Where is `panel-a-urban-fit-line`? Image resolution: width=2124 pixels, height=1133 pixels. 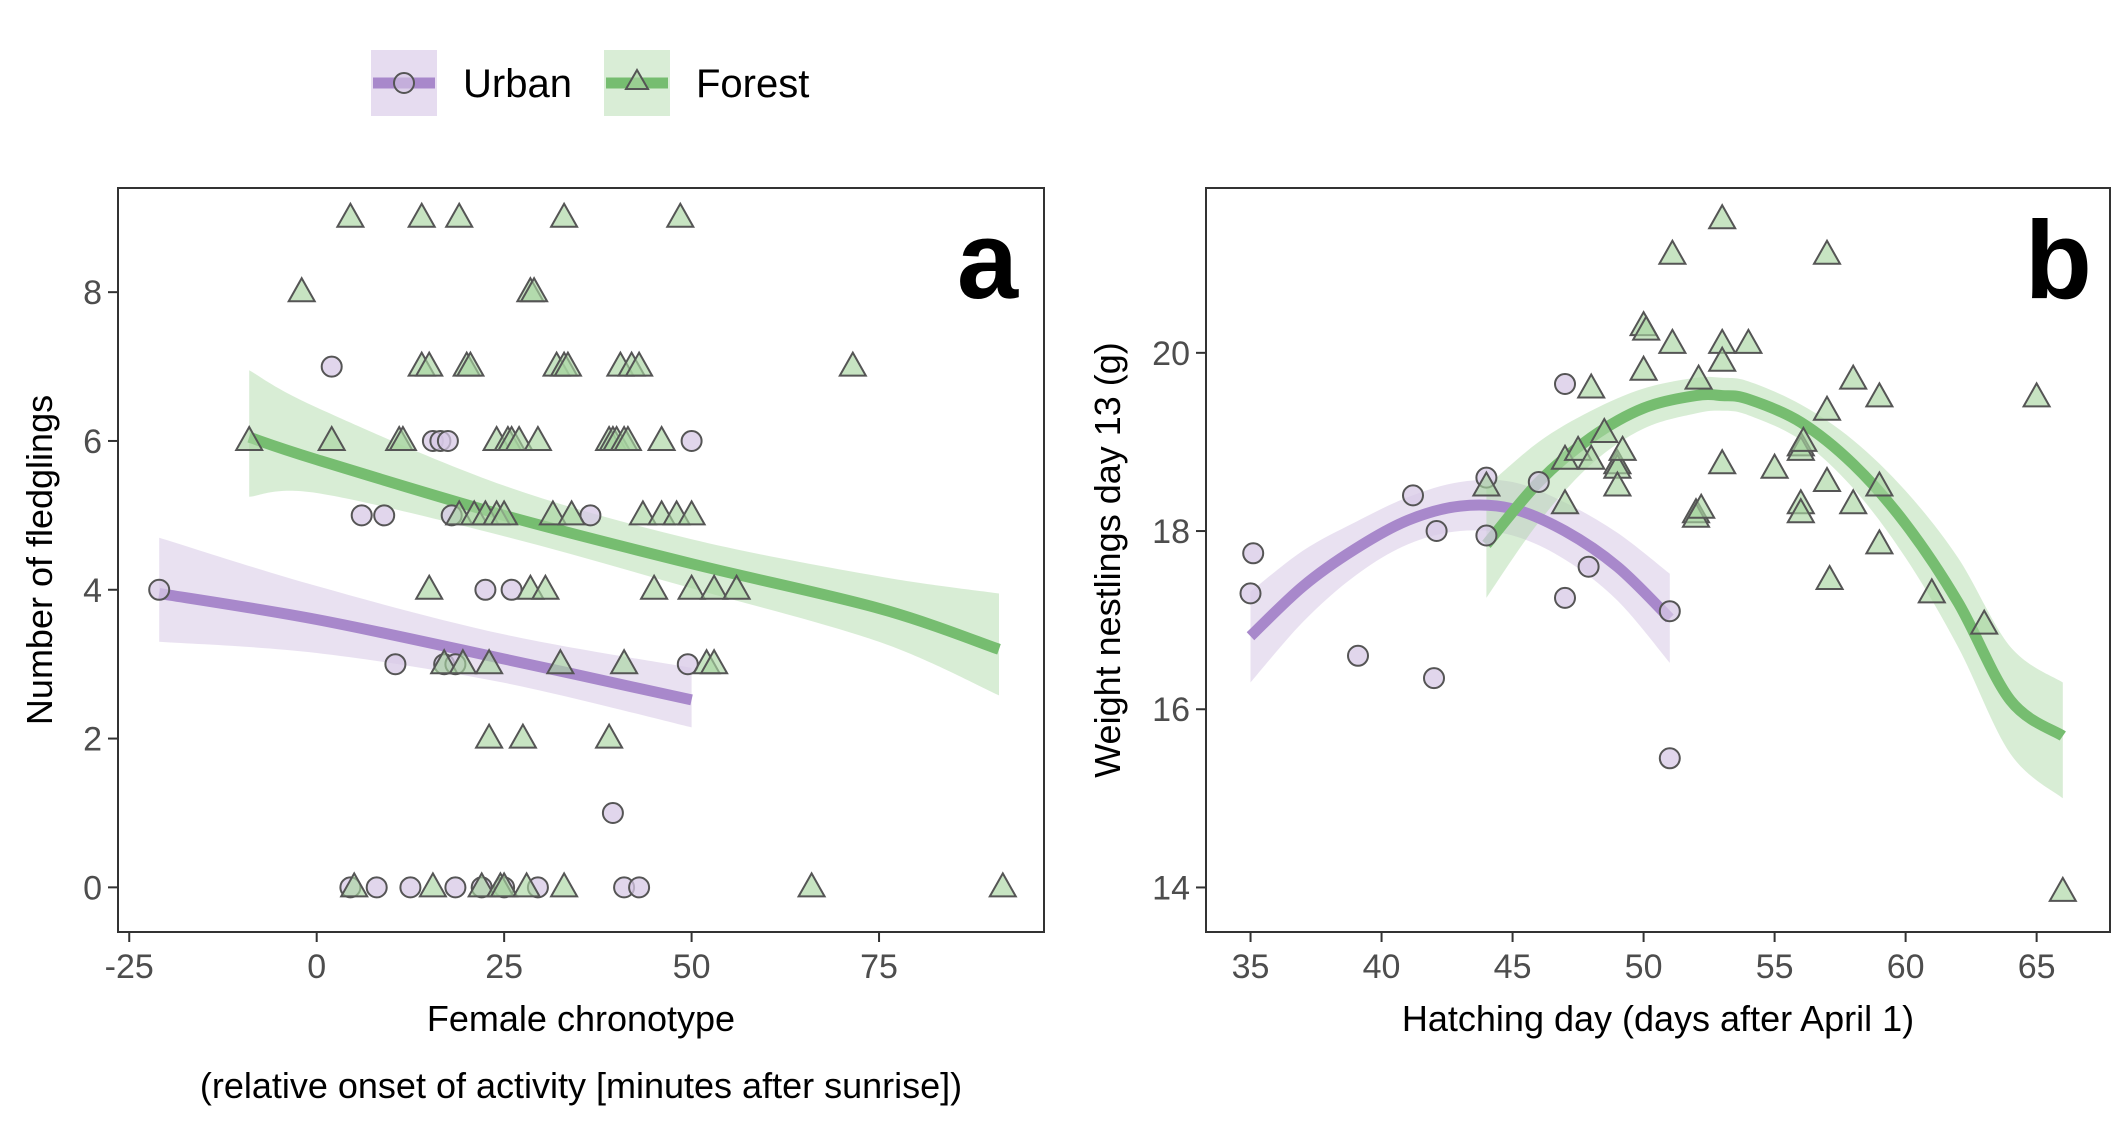
panel-a-urban-fit-line is located at coordinates (425, 647).